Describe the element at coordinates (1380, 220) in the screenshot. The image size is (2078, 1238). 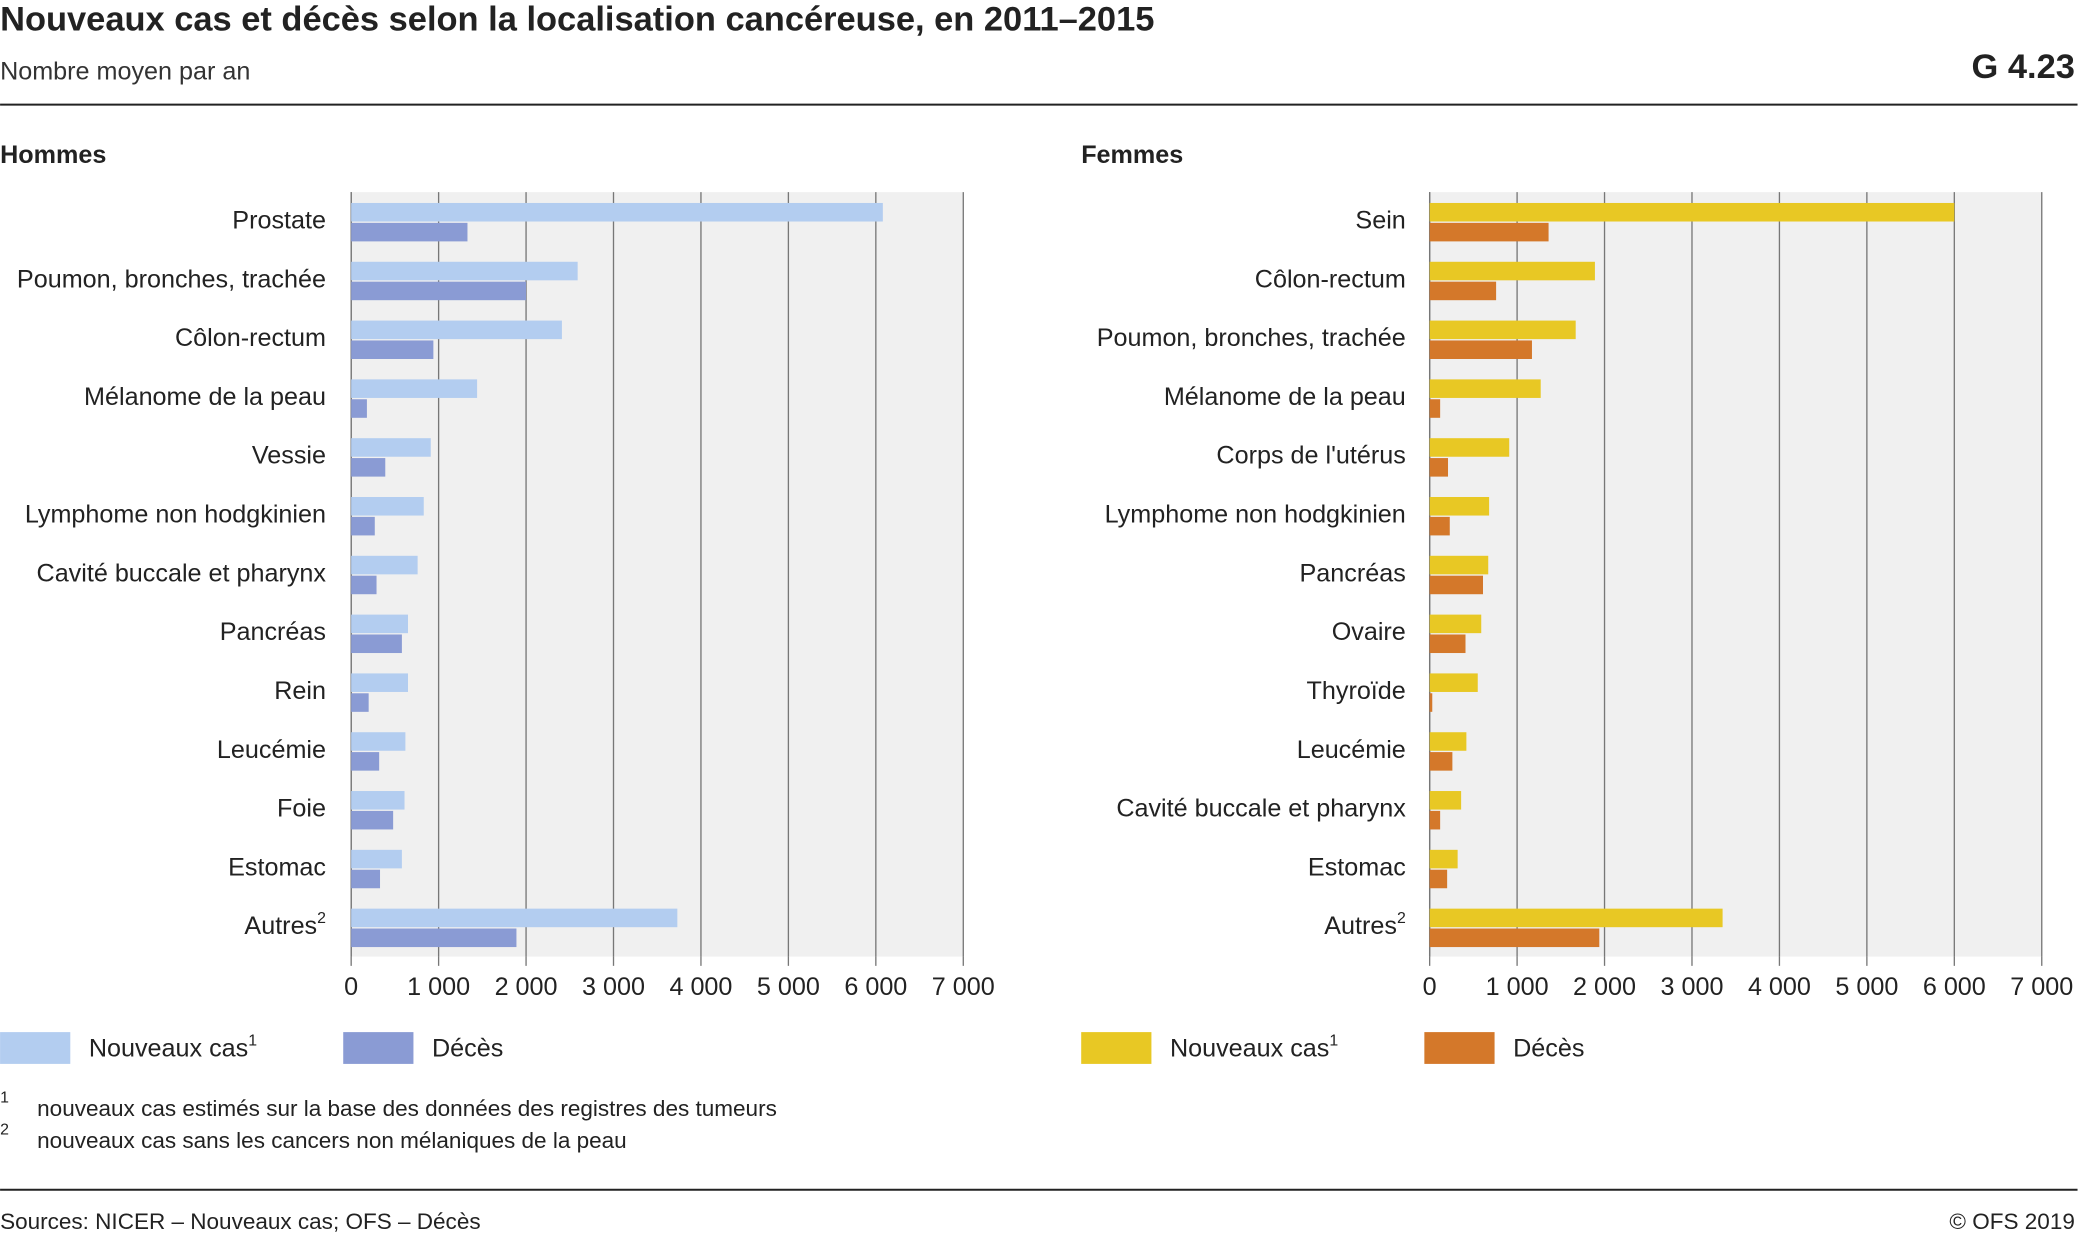
I see `y-tick-label: Sein` at that location.